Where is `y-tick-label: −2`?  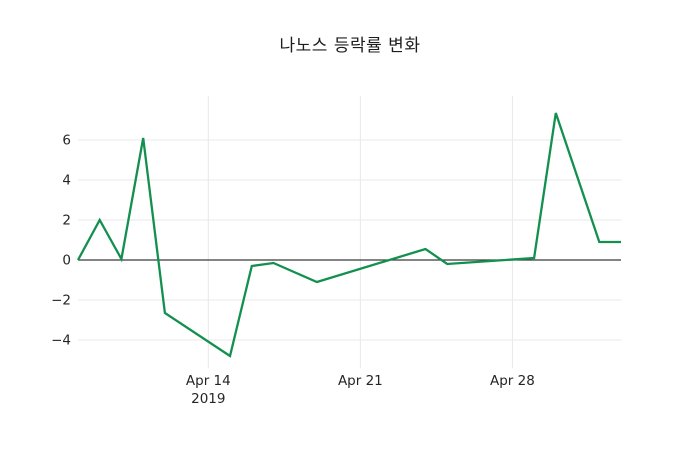 y-tick-label: −2 is located at coordinates (61, 301).